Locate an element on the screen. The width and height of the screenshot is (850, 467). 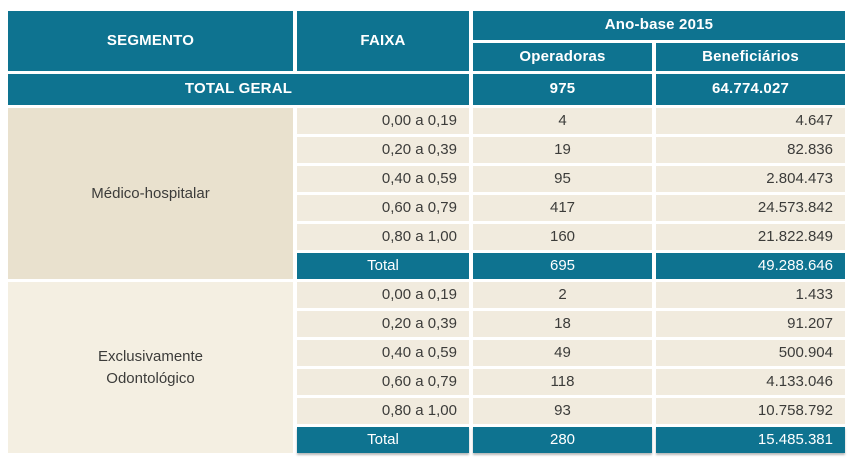
operadoras-cell: 49 is located at coordinates (562, 353).